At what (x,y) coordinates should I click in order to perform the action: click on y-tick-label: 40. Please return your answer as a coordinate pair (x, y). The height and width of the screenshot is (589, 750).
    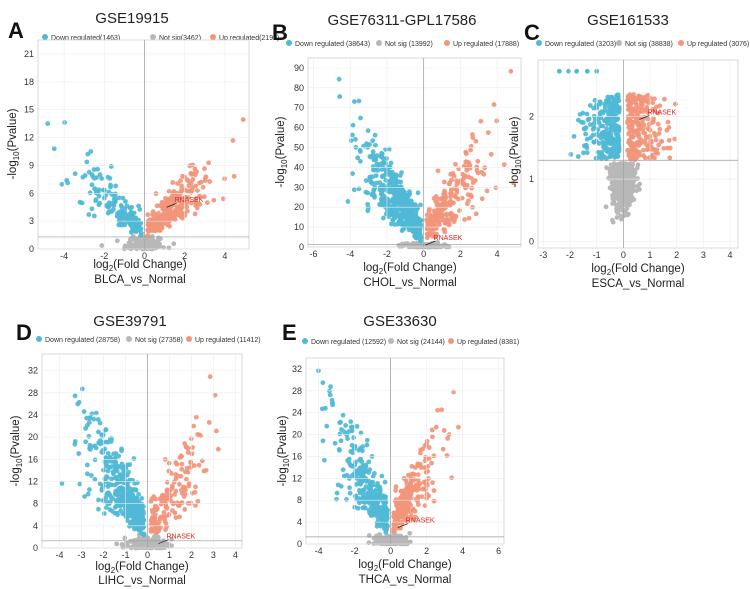
    Looking at the image, I should click on (299, 167).